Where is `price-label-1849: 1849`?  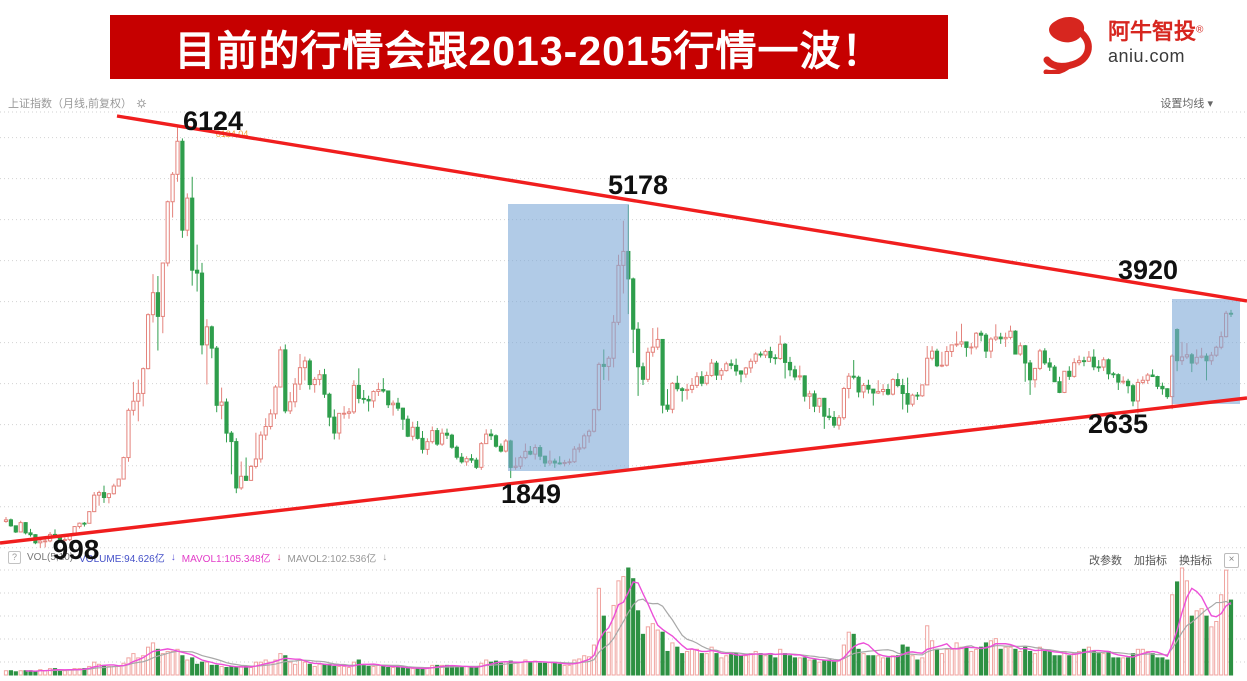
price-label-1849: 1849 is located at coordinates (531, 494).